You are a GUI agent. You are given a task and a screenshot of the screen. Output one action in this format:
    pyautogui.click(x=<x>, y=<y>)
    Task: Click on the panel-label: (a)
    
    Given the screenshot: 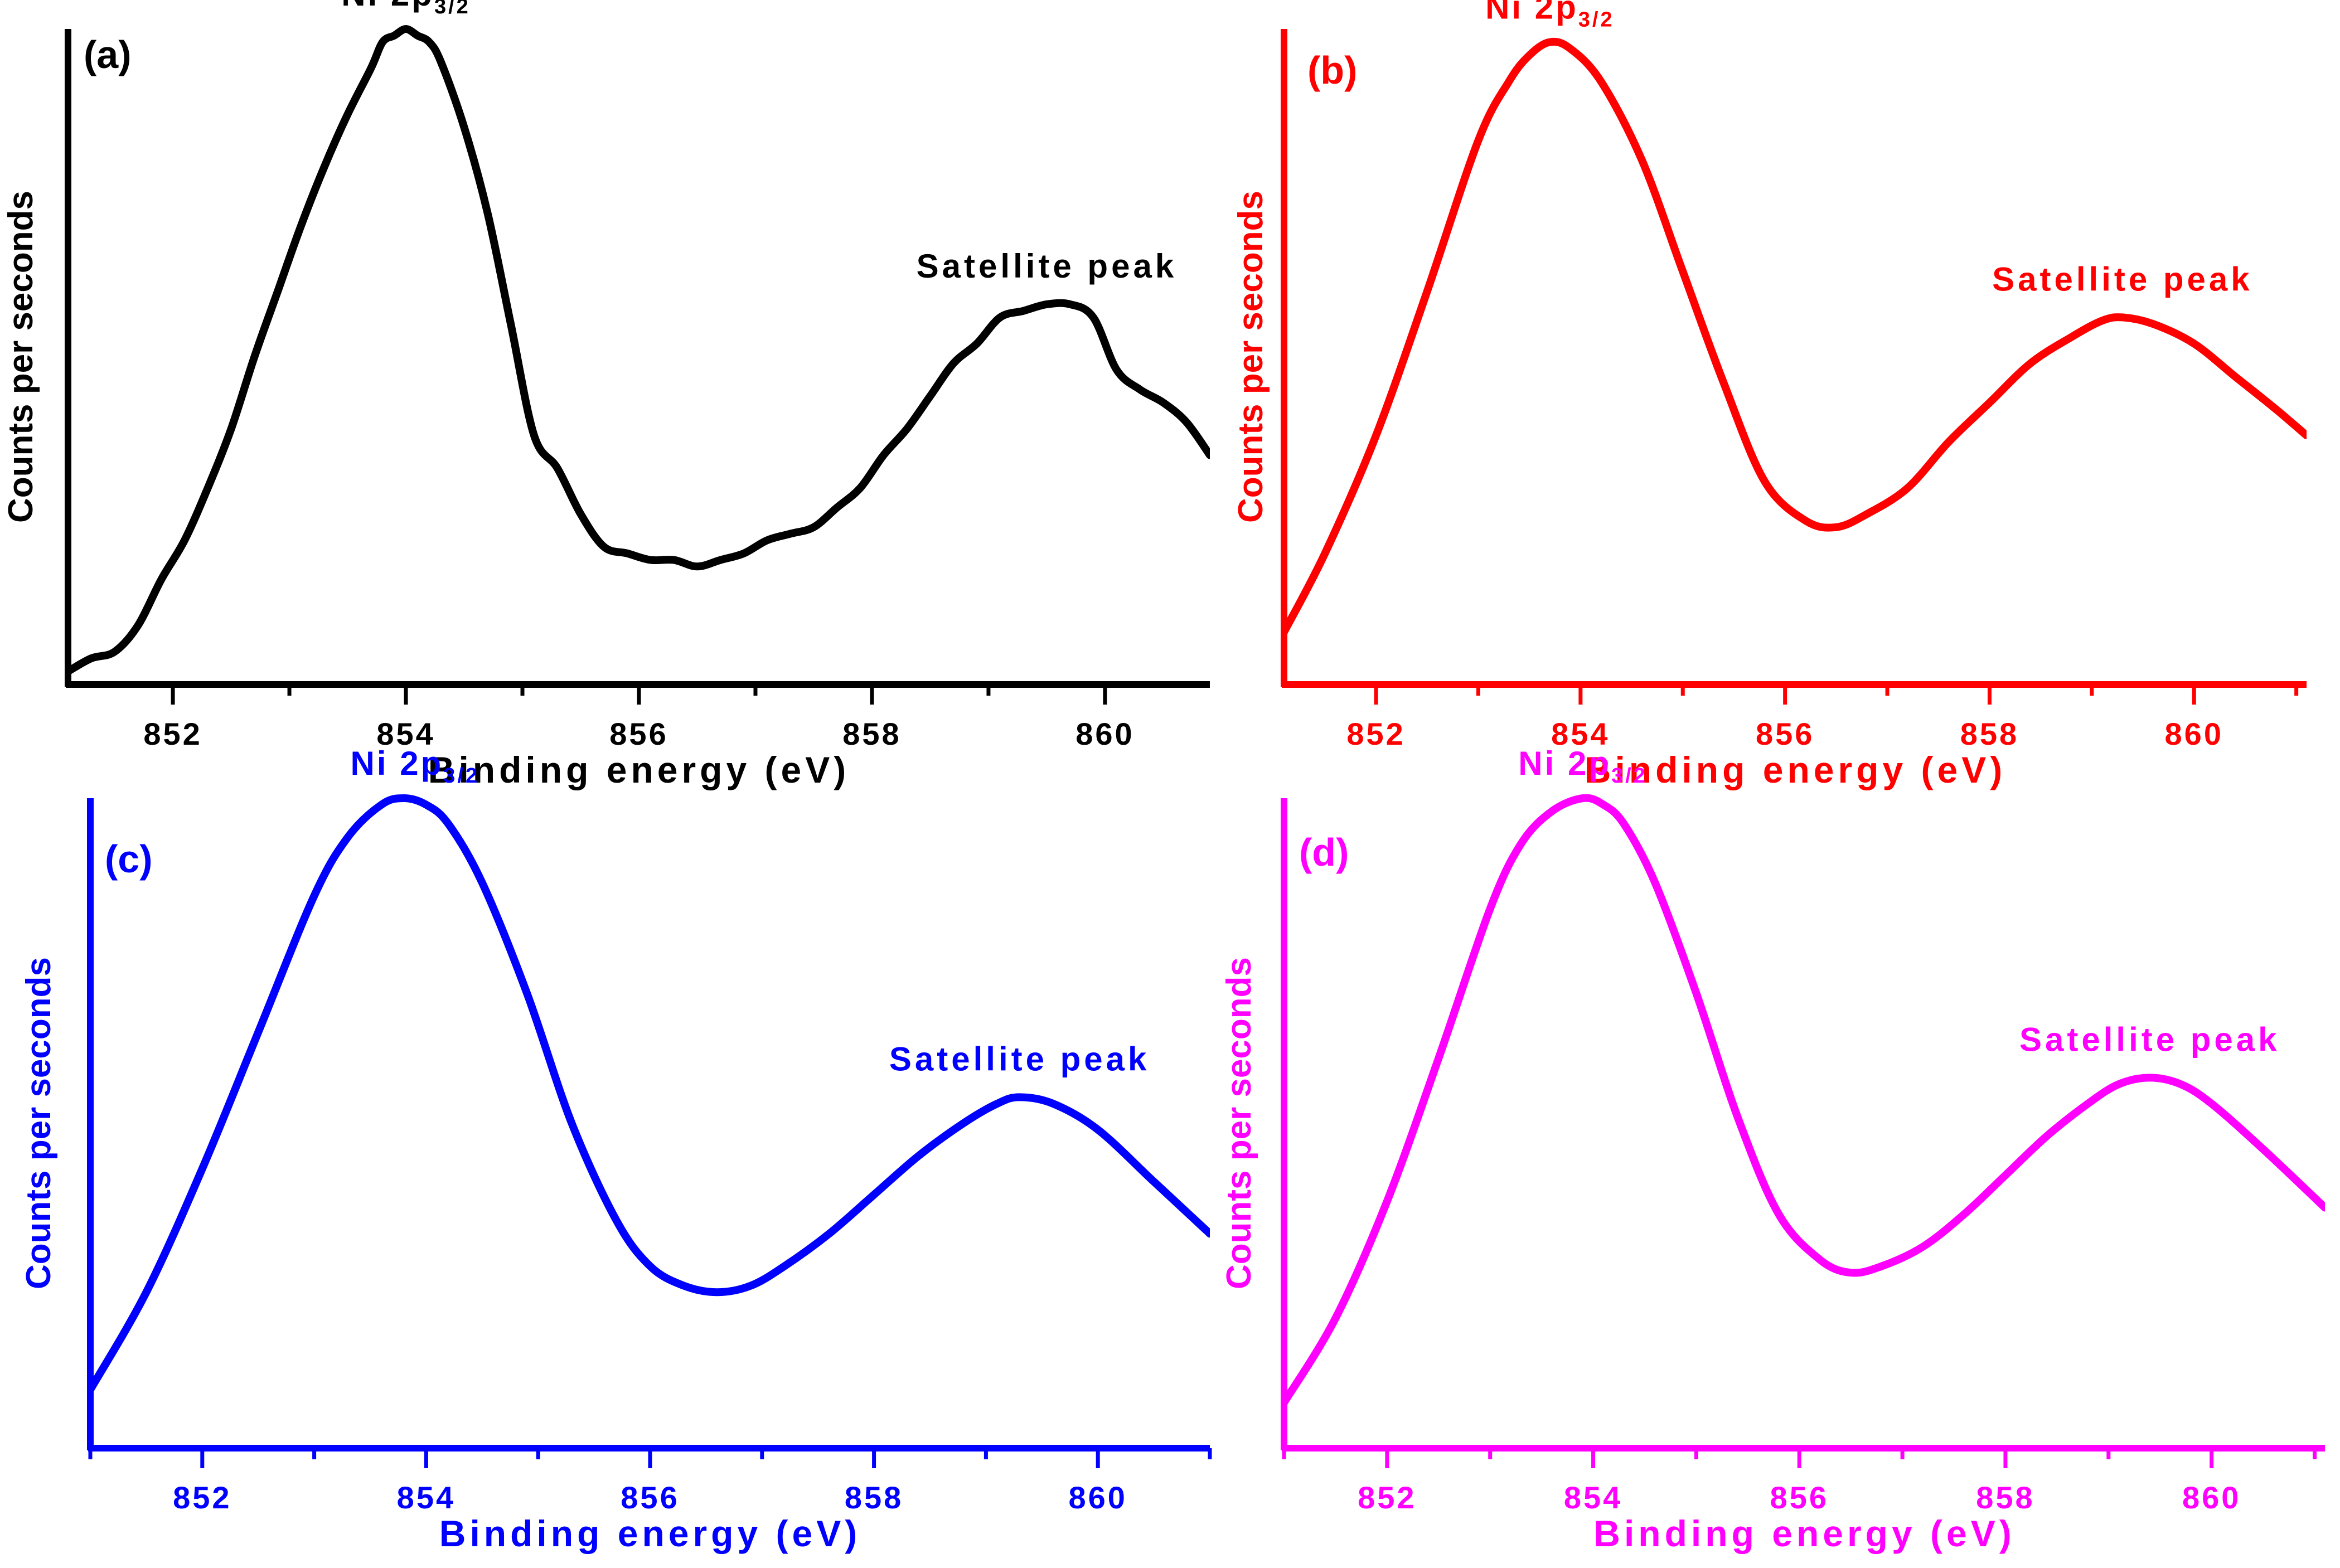 What is the action you would take?
    pyautogui.click(x=108, y=54)
    